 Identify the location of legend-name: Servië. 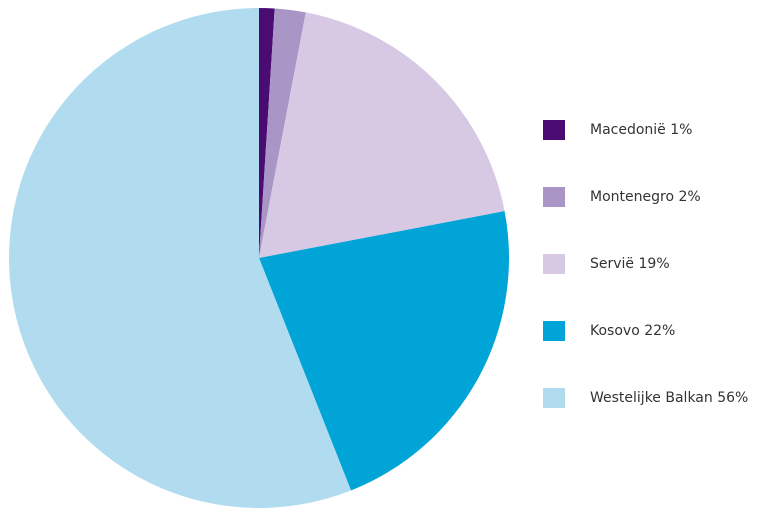
(612, 264).